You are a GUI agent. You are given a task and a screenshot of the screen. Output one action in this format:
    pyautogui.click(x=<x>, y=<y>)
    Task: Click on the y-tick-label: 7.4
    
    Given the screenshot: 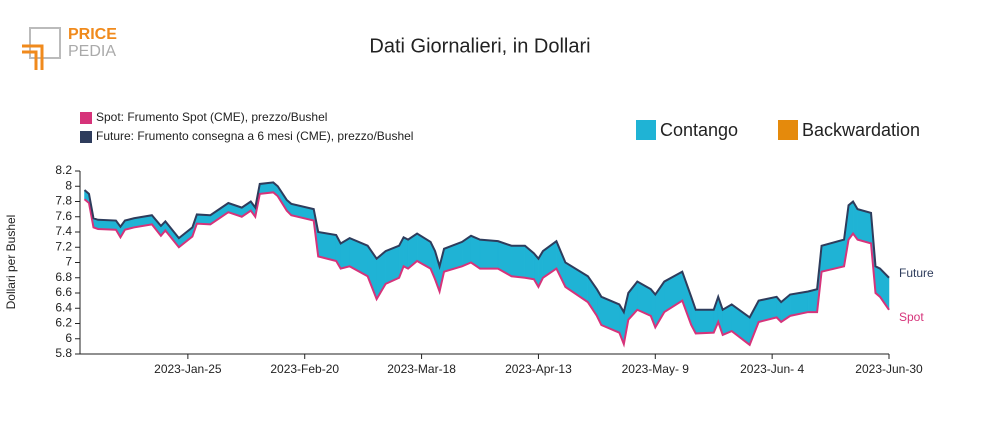 What is the action you would take?
    pyautogui.click(x=63, y=231)
    